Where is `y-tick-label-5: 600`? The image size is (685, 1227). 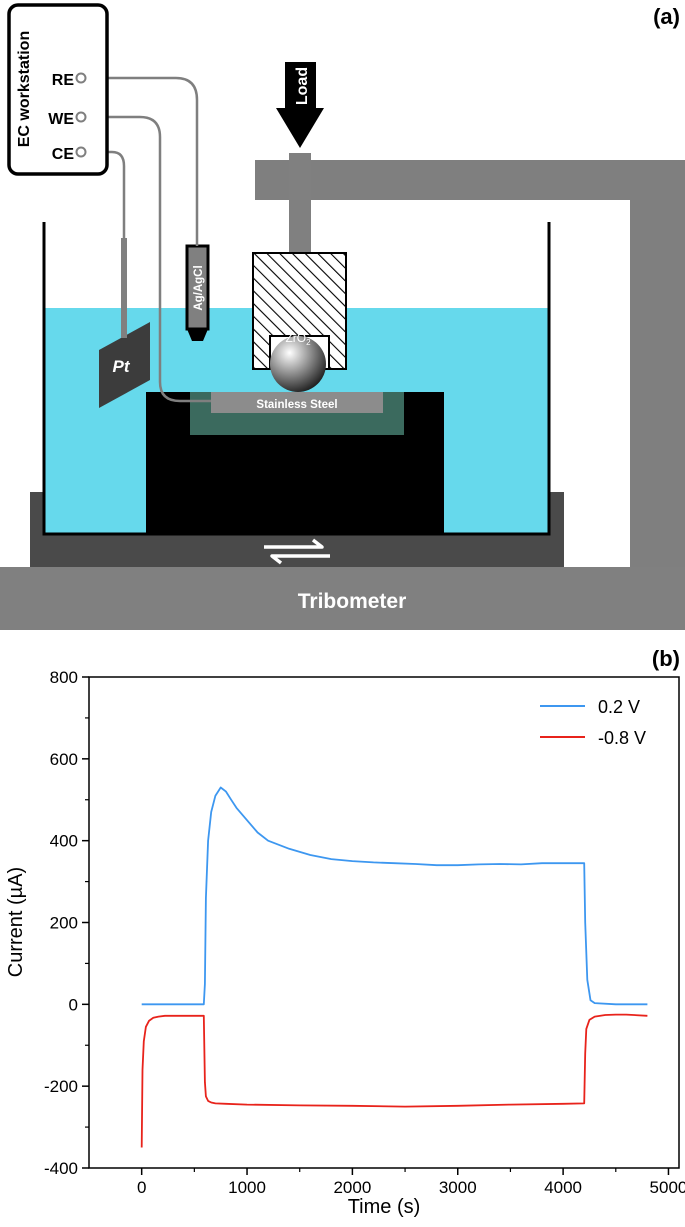
y-tick-label-5: 600 is located at coordinates (64, 759).